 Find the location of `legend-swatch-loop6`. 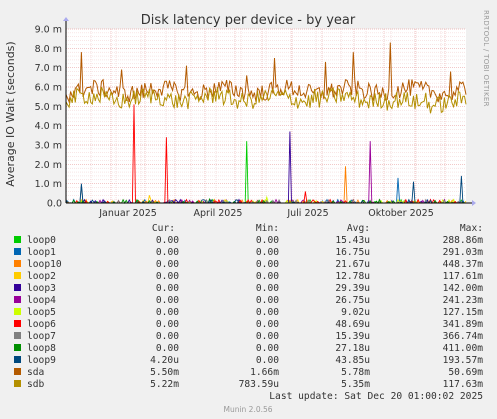

legend-swatch-loop6 is located at coordinates (17, 323).